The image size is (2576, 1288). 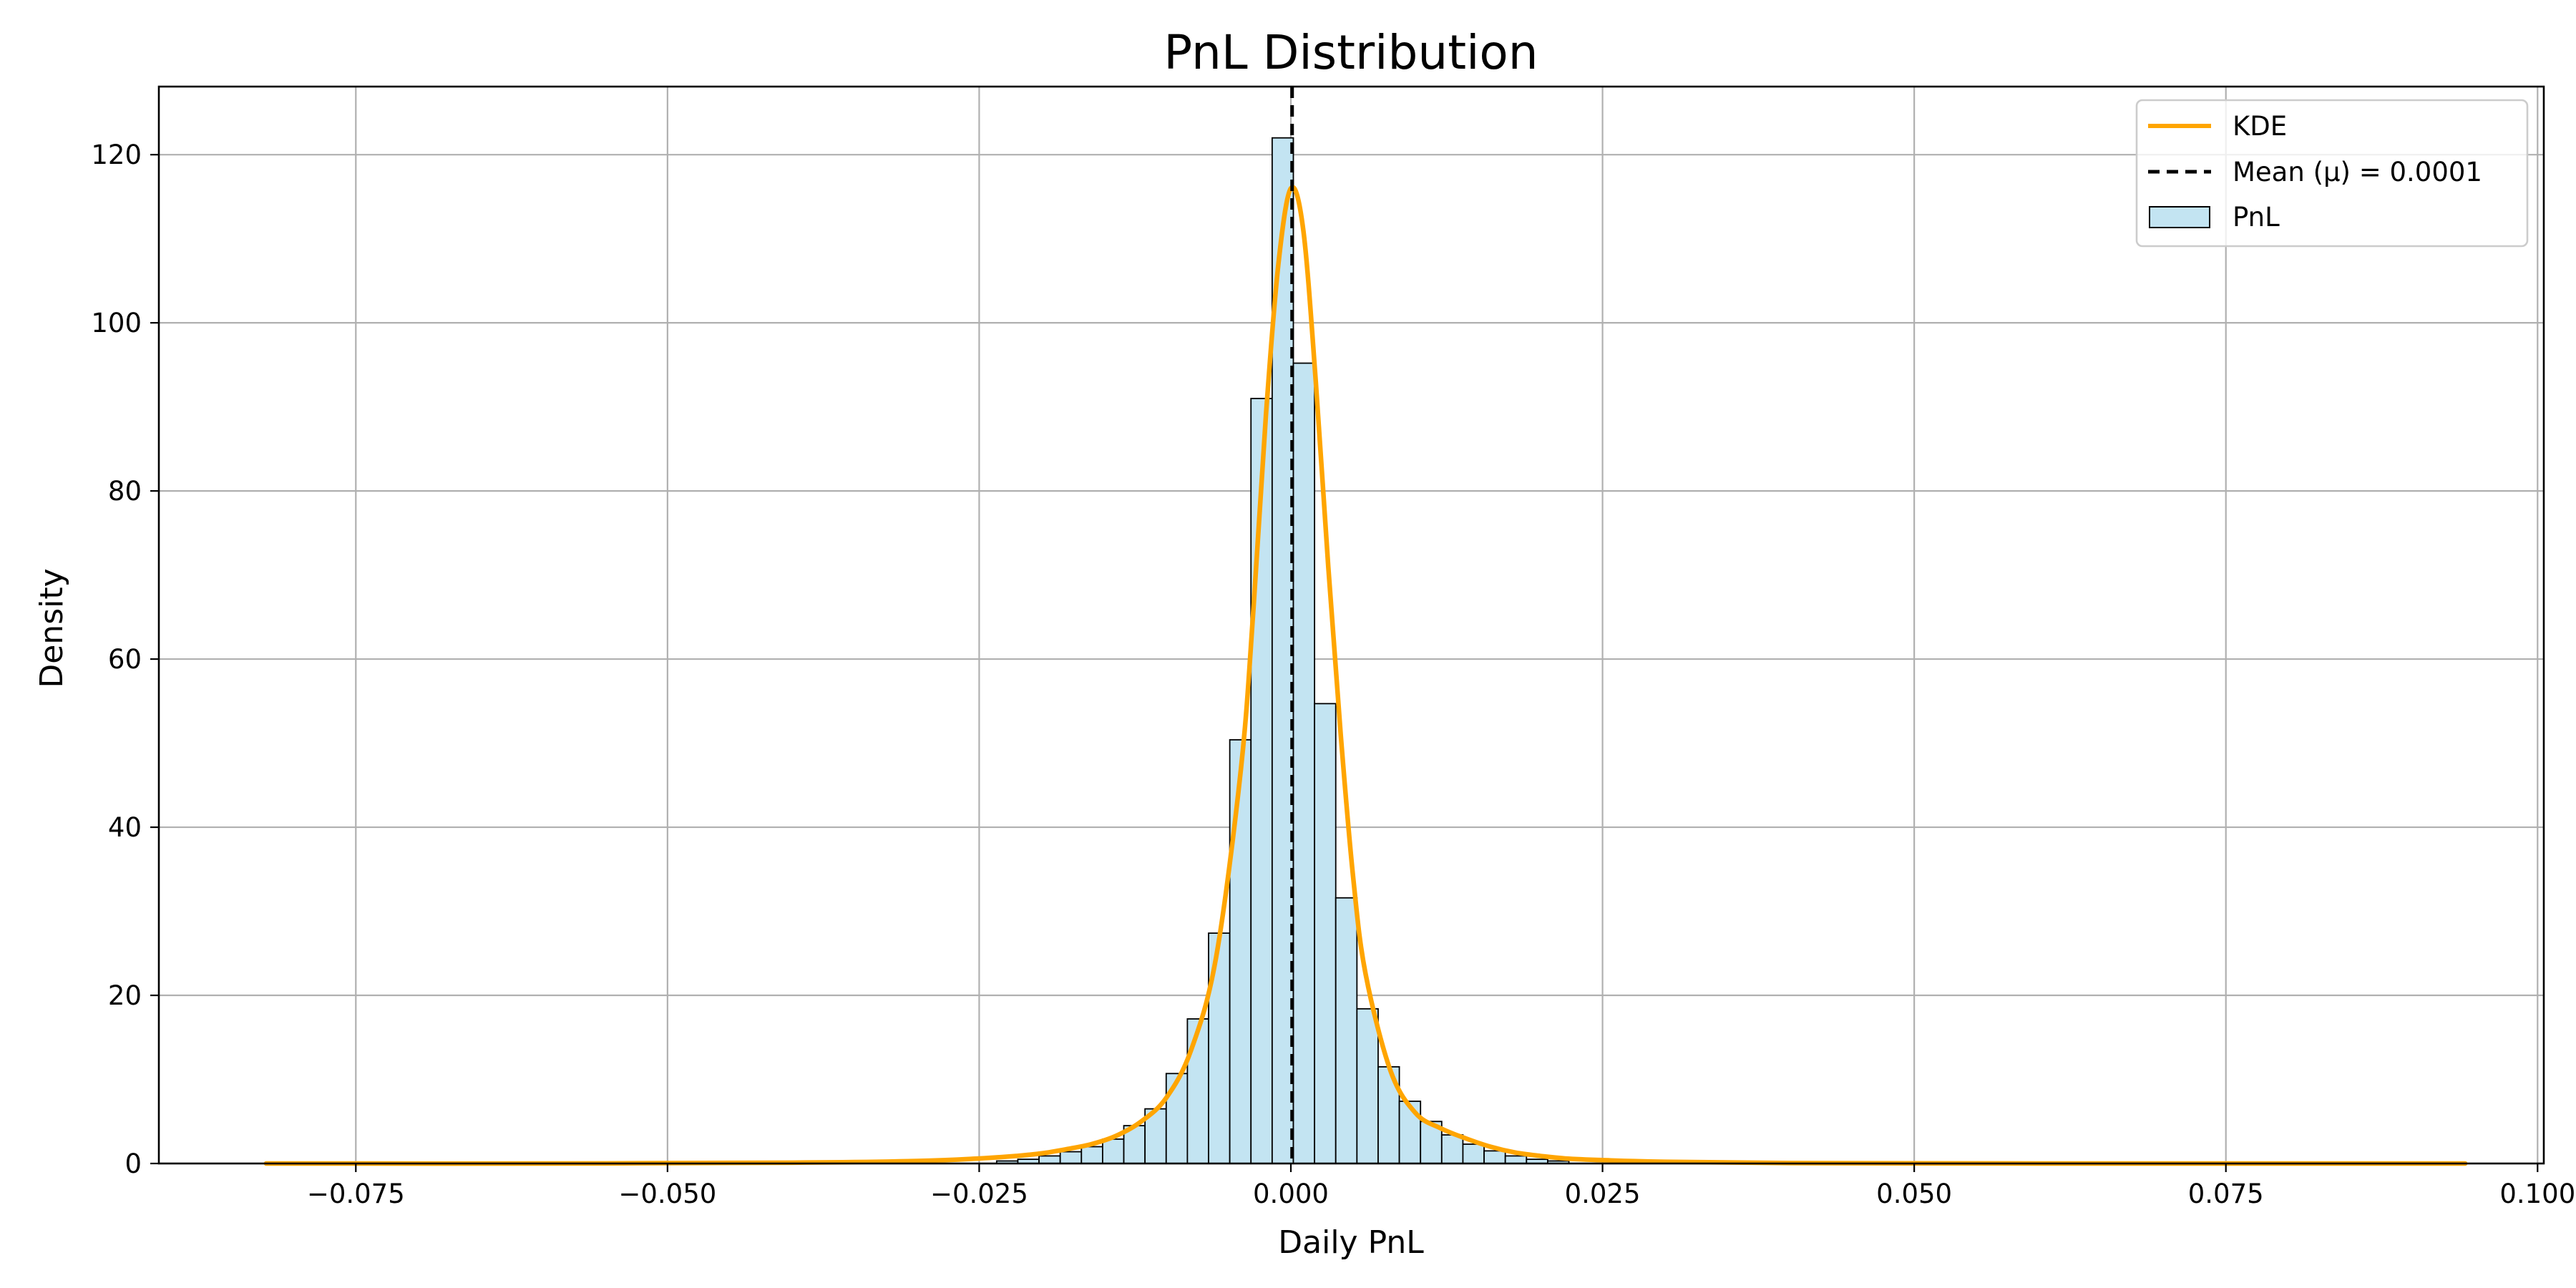 I want to click on legend: KDE Mean (μ) = 0.0001 PnL, so click(x=2332, y=173).